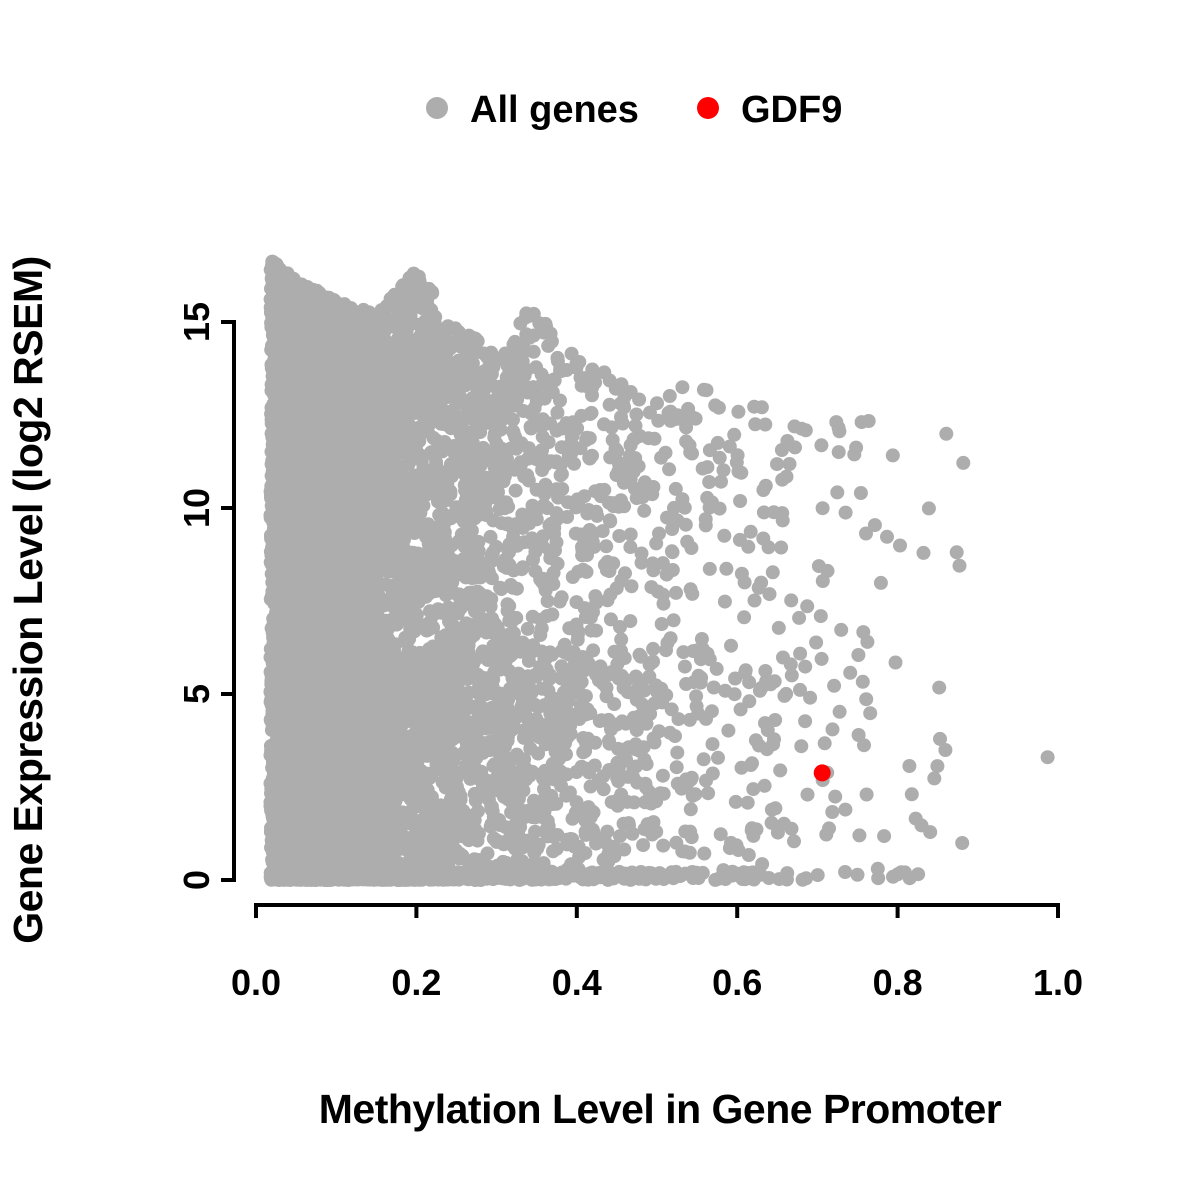 The image size is (1200, 1200). I want to click on x-tick-label: 0.0, so click(256, 982).